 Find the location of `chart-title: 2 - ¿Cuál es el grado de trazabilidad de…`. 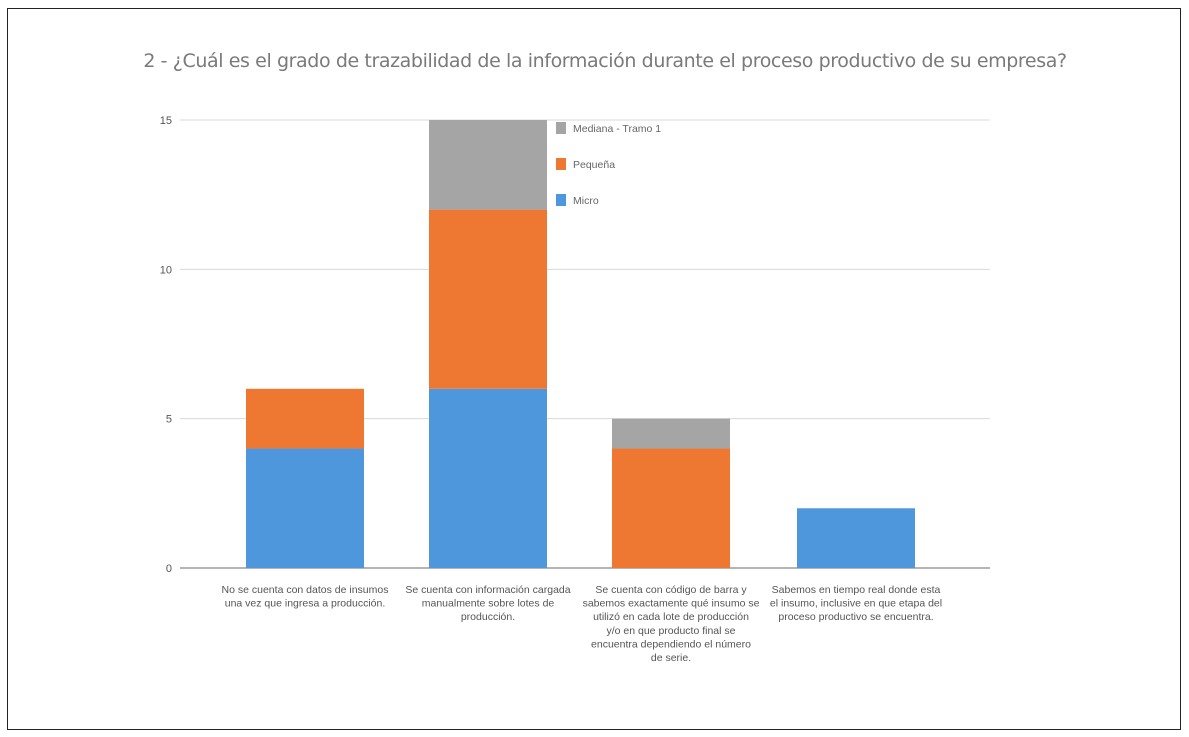

chart-title: 2 - ¿Cuál es el grado de trazabilidad de… is located at coordinates (605, 61).